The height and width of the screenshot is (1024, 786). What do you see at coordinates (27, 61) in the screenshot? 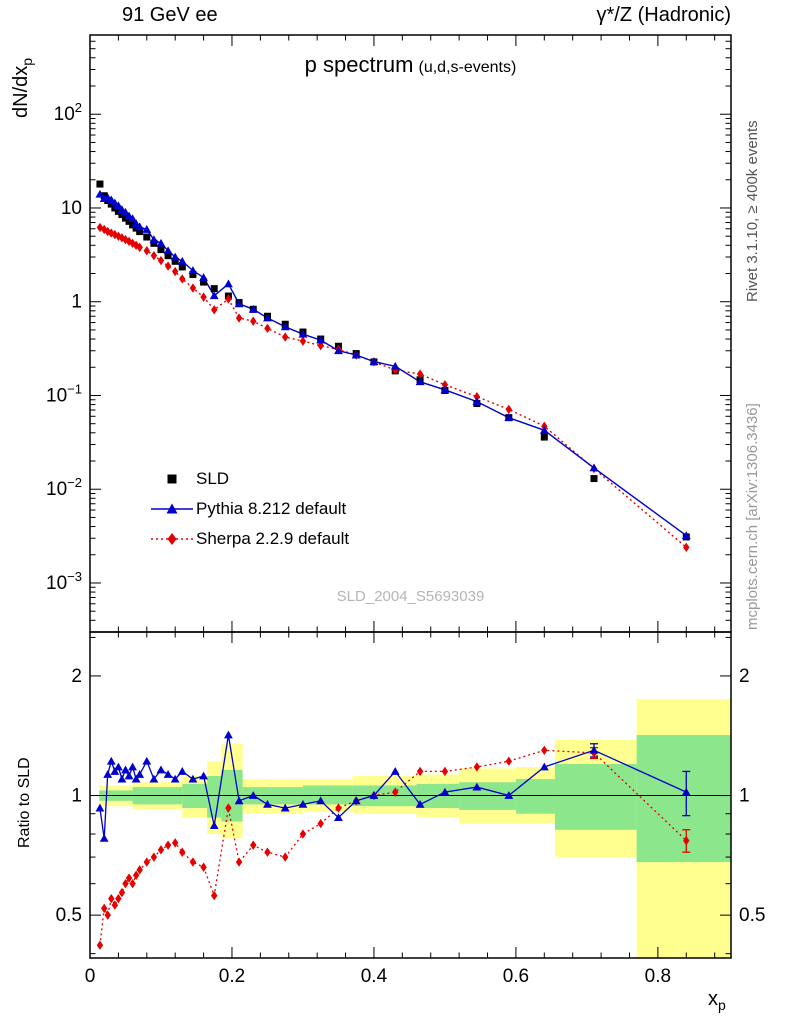
I see `y-axis-label-sub: p` at bounding box center [27, 61].